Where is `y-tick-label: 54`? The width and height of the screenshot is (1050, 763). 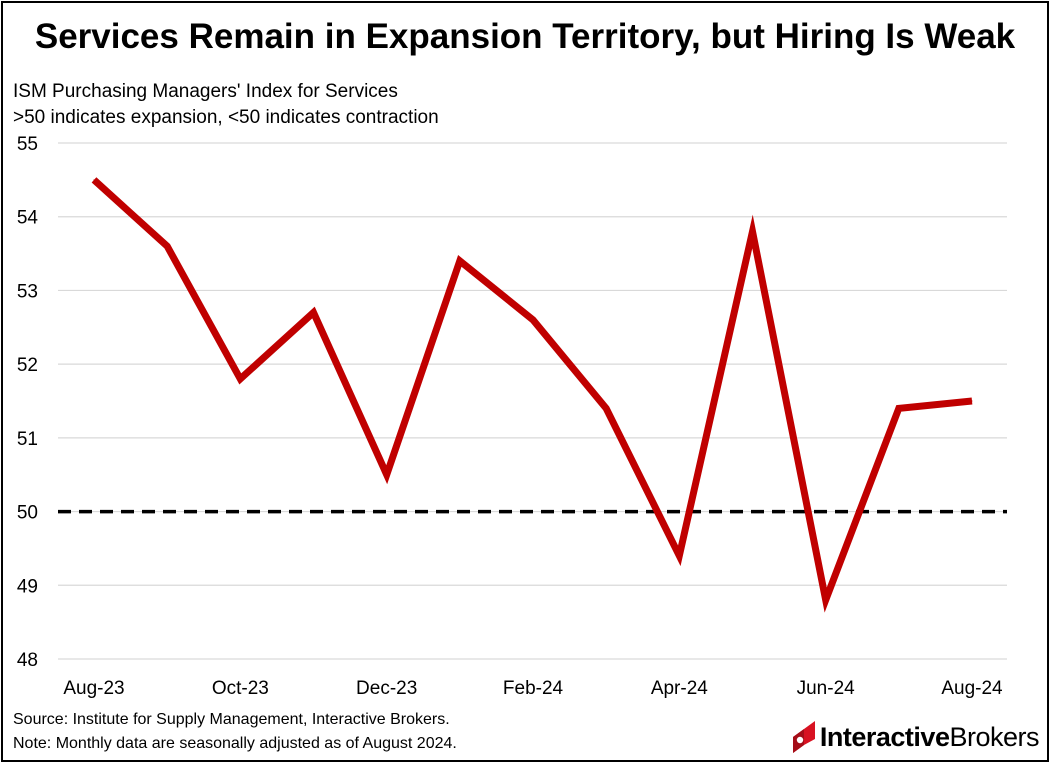 y-tick-label: 54 is located at coordinates (28, 218).